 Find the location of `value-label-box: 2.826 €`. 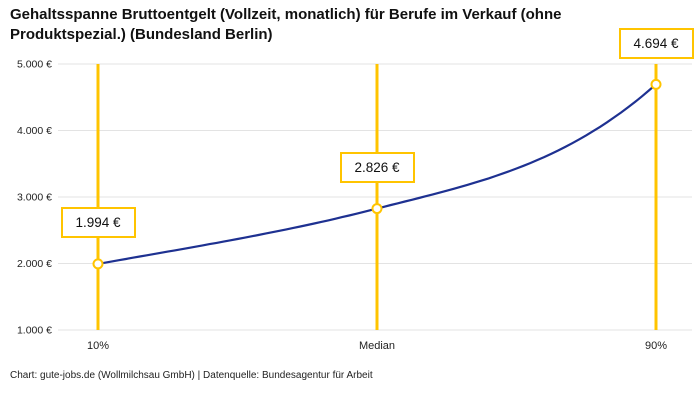

value-label-box: 2.826 € is located at coordinates (377, 168).